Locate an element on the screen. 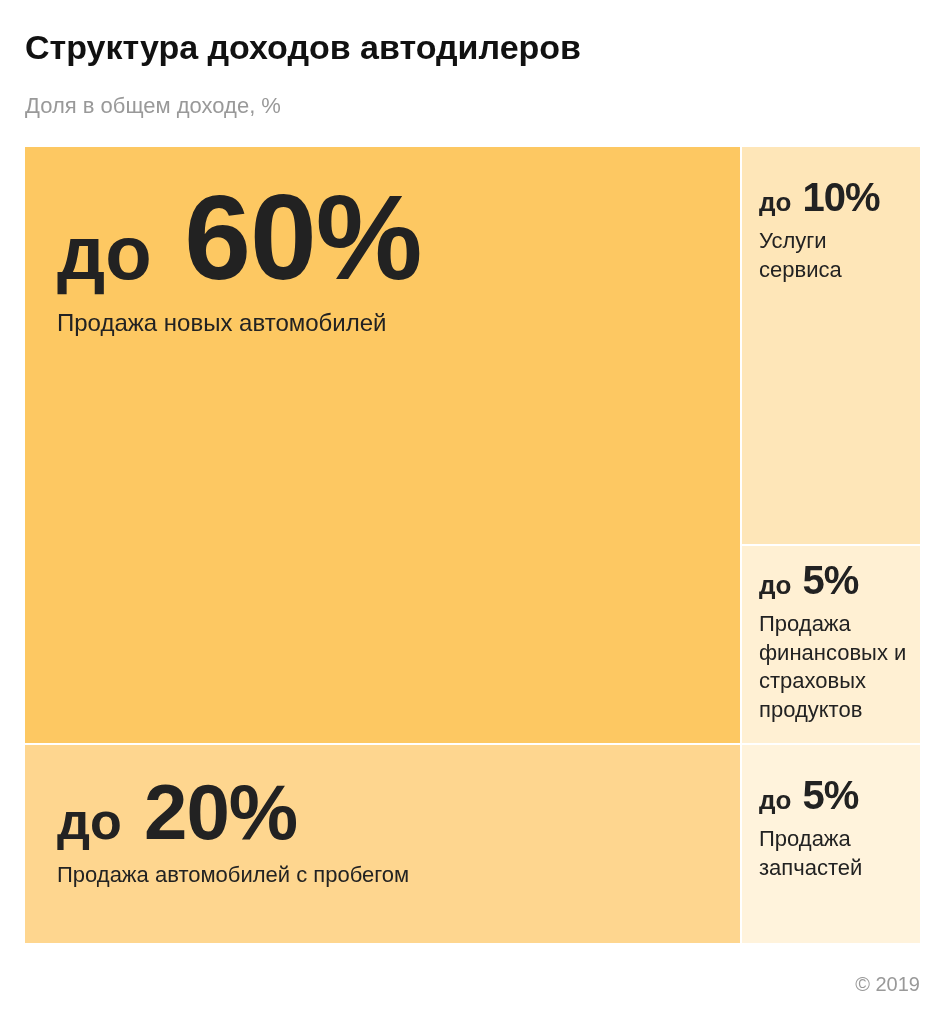 The image size is (945, 1025). category-label: Продажа финансовых и страховых продуктов is located at coordinates (833, 667).